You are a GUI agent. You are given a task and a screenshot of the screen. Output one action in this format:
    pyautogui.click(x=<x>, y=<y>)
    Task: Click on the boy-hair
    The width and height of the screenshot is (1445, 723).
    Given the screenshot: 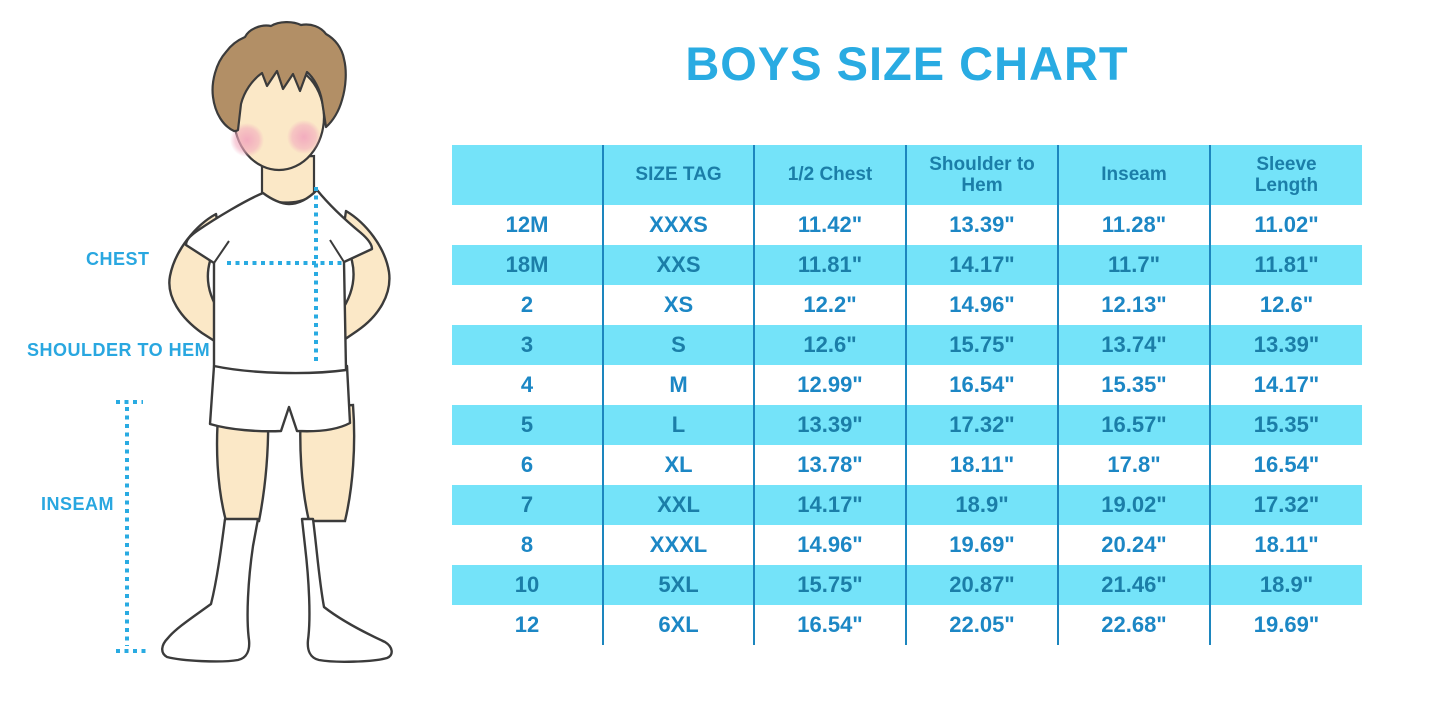 What is the action you would take?
    pyautogui.click(x=279, y=77)
    